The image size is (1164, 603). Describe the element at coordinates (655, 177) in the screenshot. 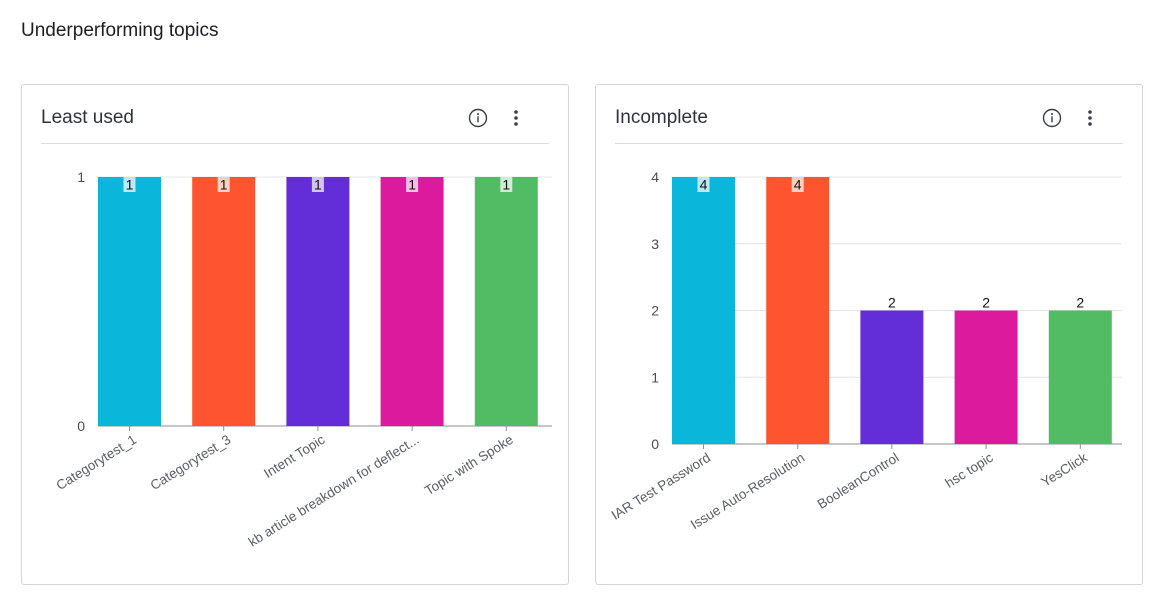

I see `y-tick-label: 4` at that location.